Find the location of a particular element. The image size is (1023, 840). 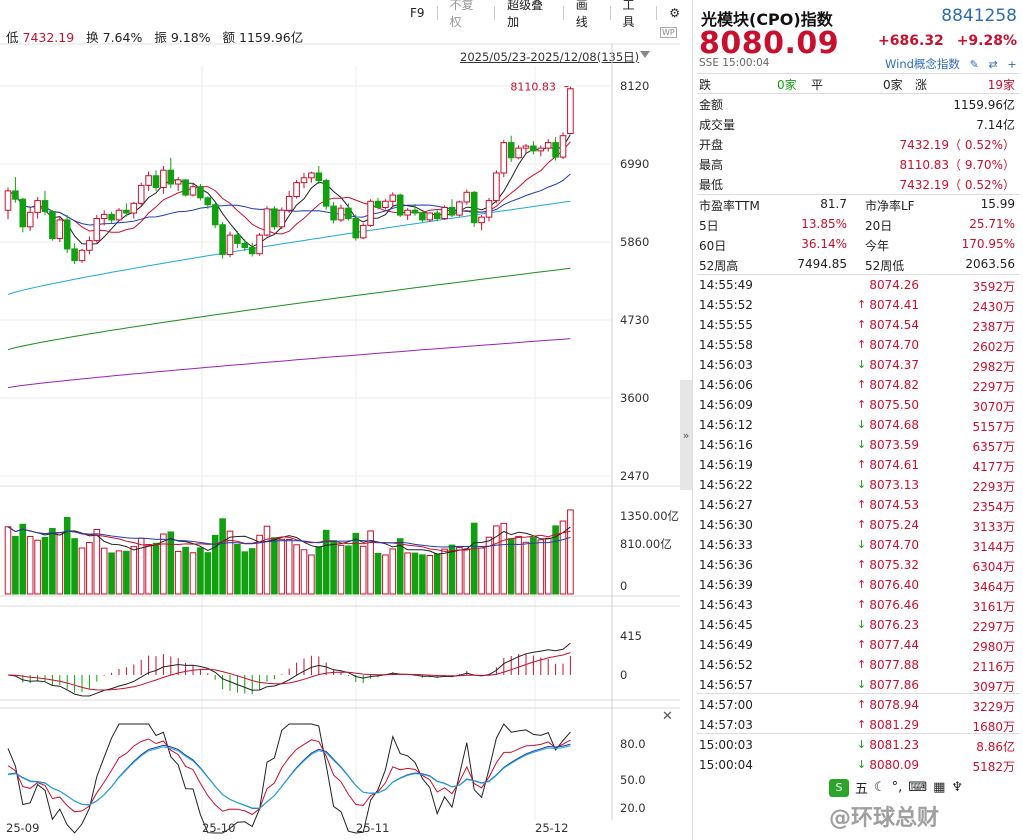

keyboard-icon: ⌨ is located at coordinates (918, 787).